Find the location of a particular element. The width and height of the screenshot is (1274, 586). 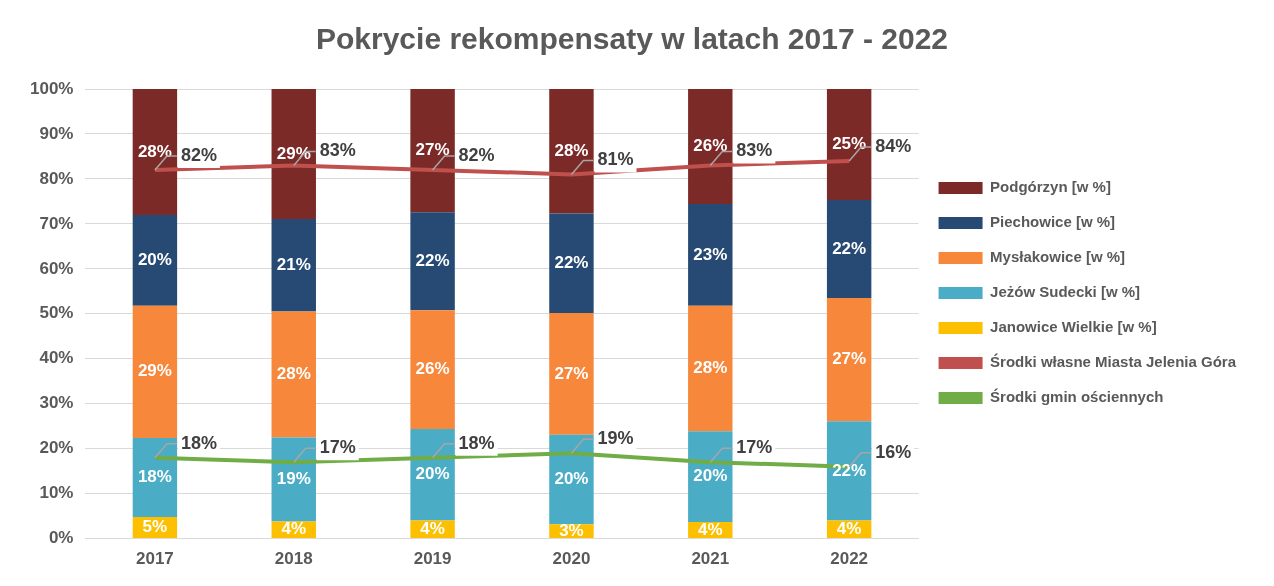

y-tick-label: 90% is located at coordinates (56, 133).